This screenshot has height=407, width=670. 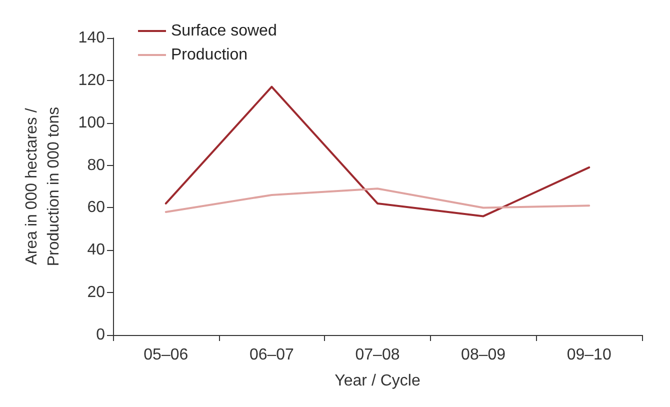 What do you see at coordinates (377, 355) in the screenshot?
I see `x-tick-label: 07–08` at bounding box center [377, 355].